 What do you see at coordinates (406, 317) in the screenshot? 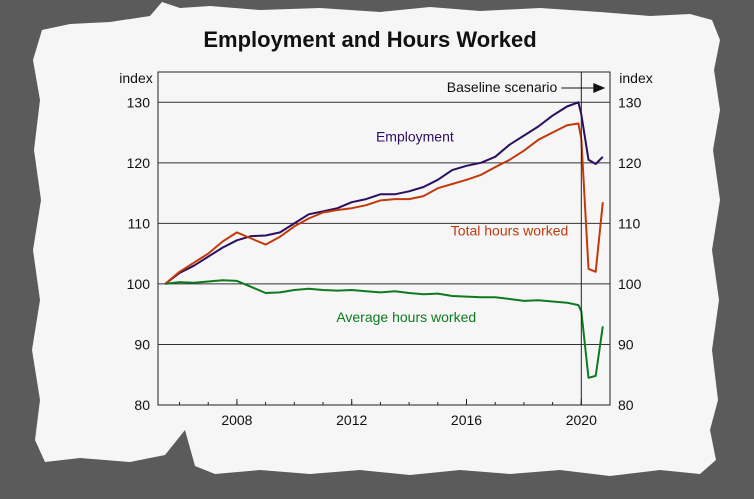
I see `series-label-2: Average hours worked` at bounding box center [406, 317].